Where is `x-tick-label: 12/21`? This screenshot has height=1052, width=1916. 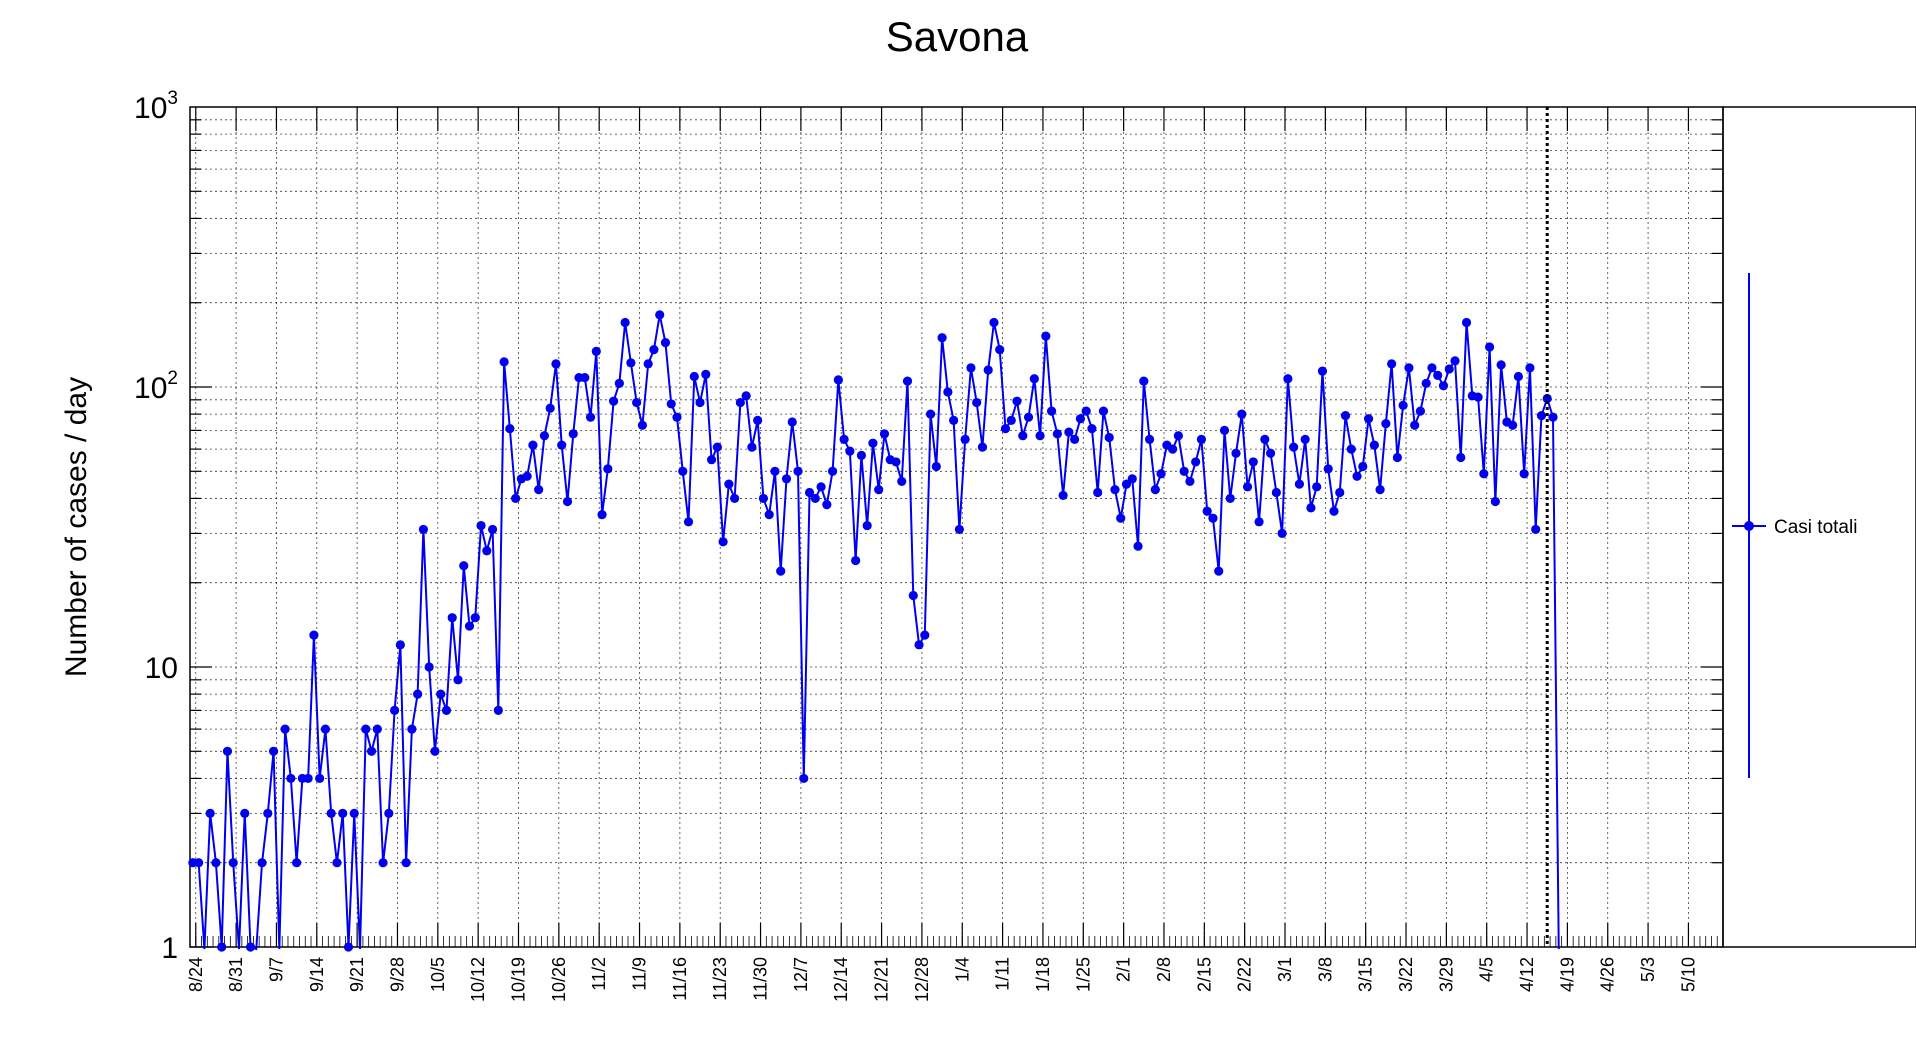
x-tick-label: 12/21 is located at coordinates (882, 979).